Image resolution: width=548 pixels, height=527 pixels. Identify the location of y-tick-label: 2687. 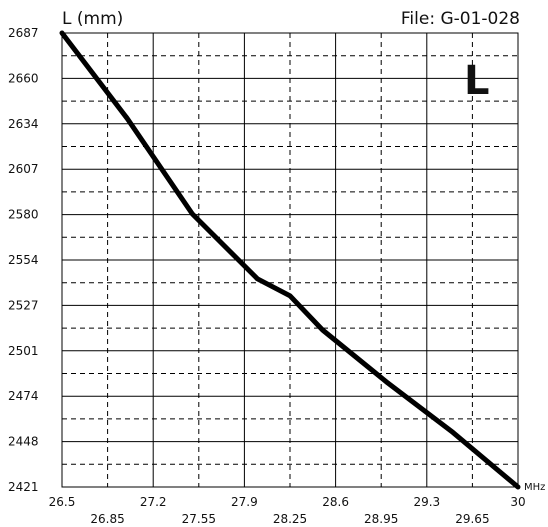
(23, 33).